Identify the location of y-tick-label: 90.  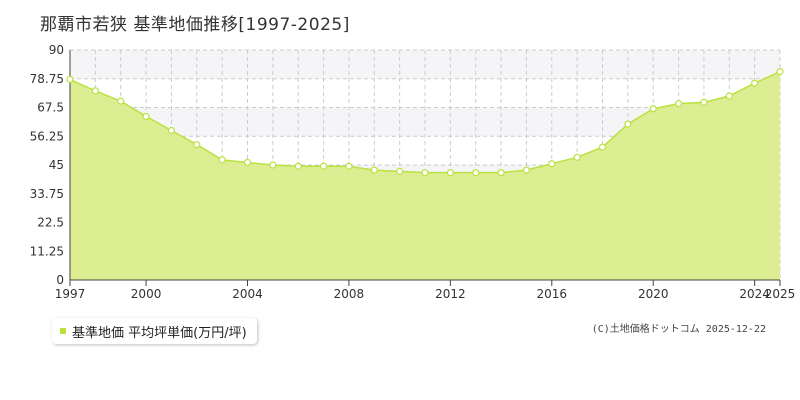
(56, 50).